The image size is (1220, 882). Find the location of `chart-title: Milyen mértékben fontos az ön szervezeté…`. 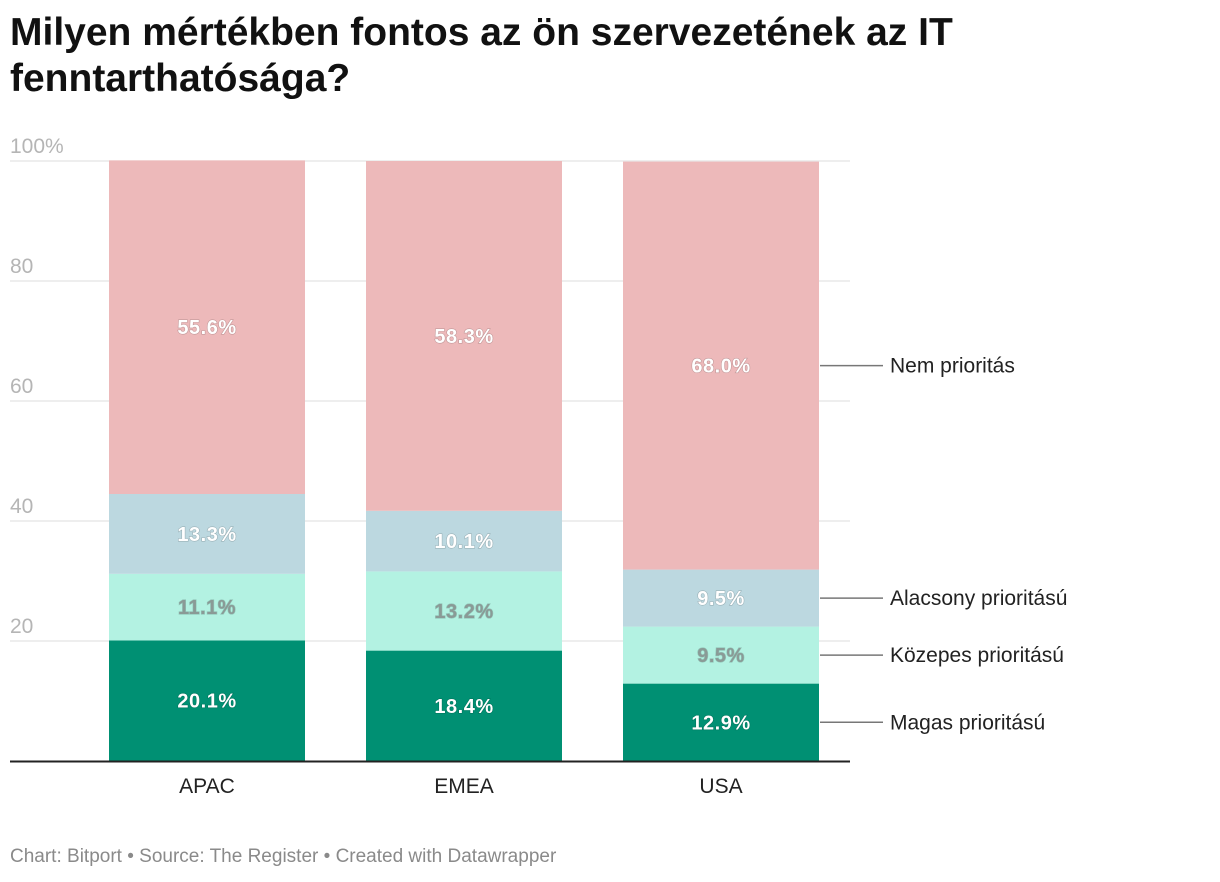

chart-title: Milyen mértékben fontos az ön szervezeté… is located at coordinates (481, 55).